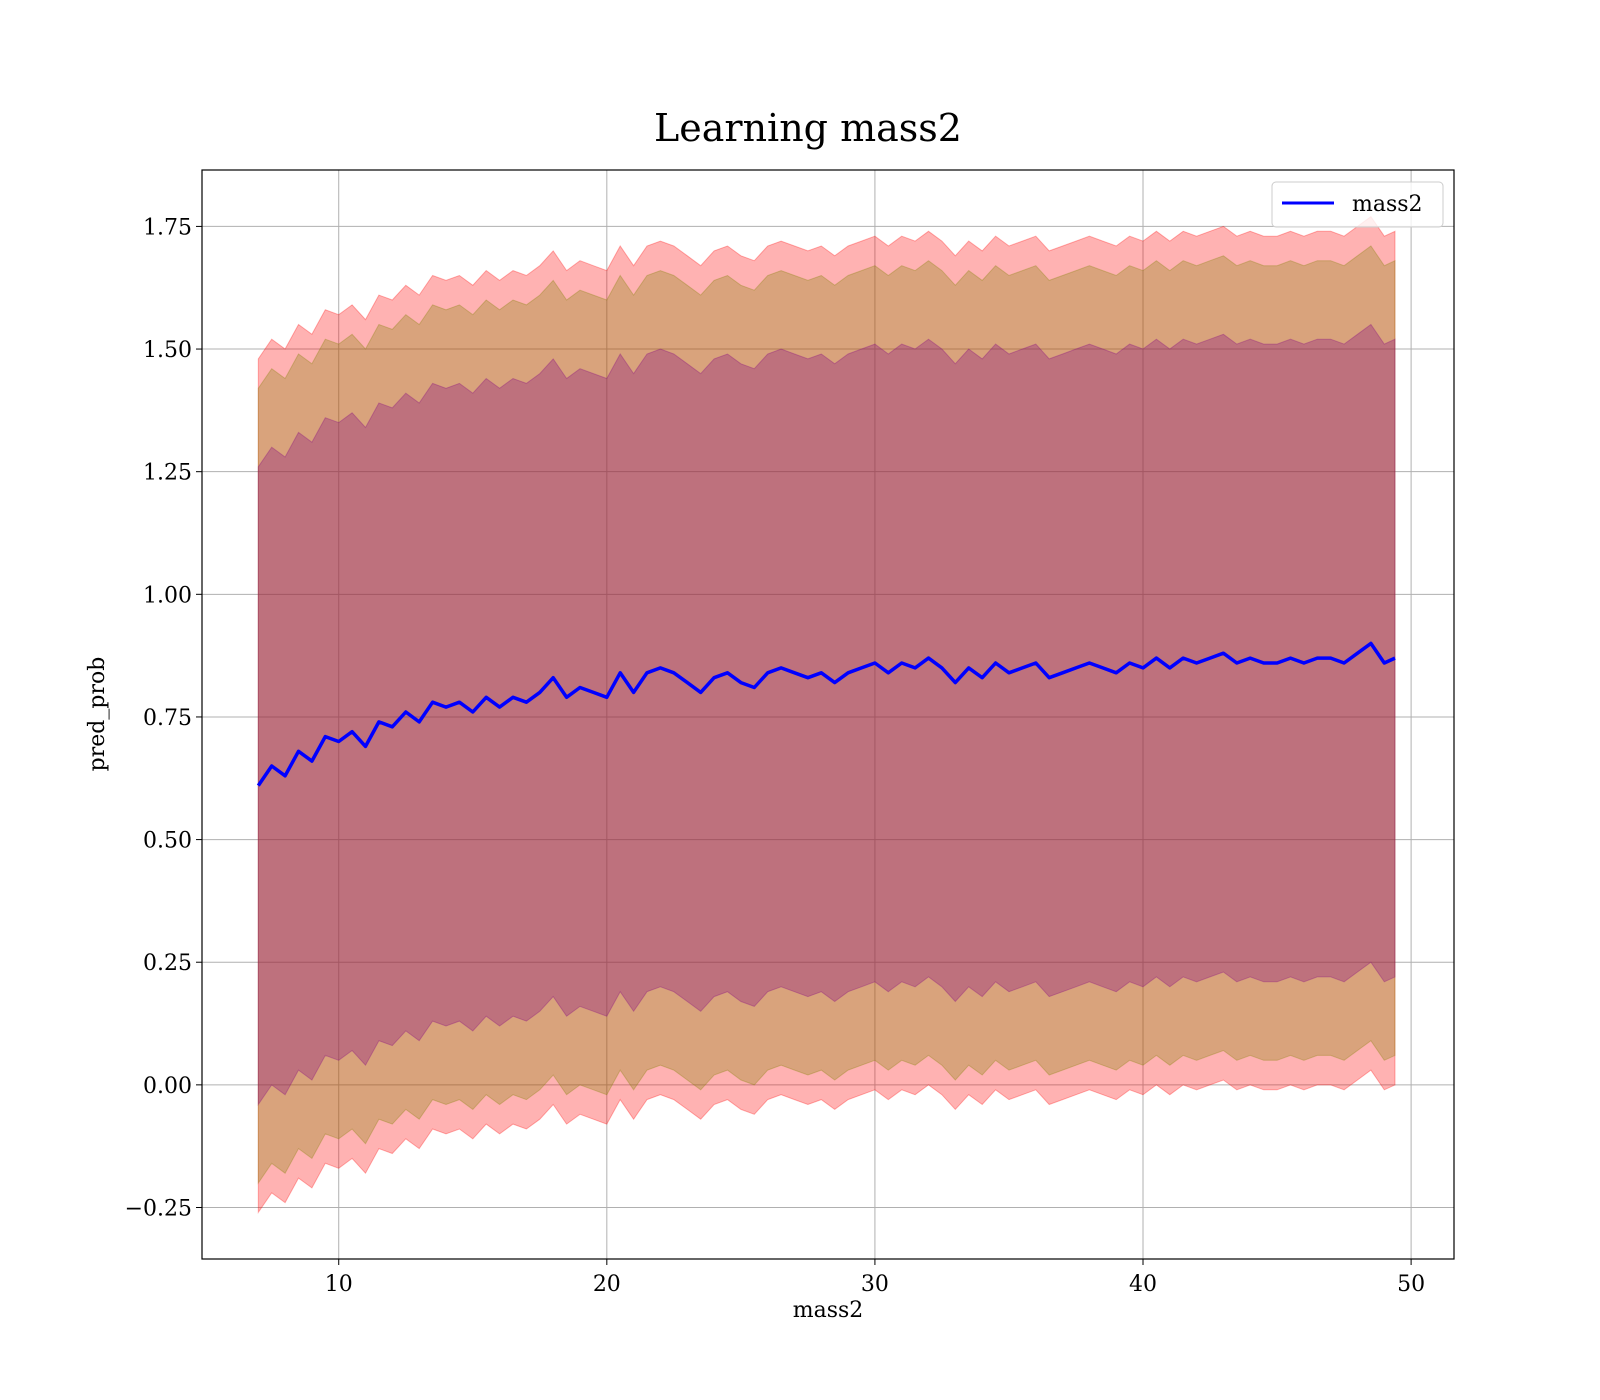  Describe the element at coordinates (167, 595) in the screenshot. I see `y-tick-label: 1.00` at that location.